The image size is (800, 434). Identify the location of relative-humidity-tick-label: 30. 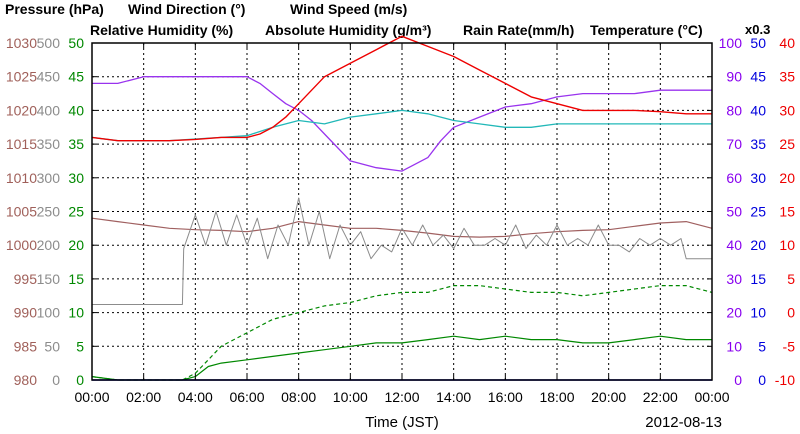
(734, 279).